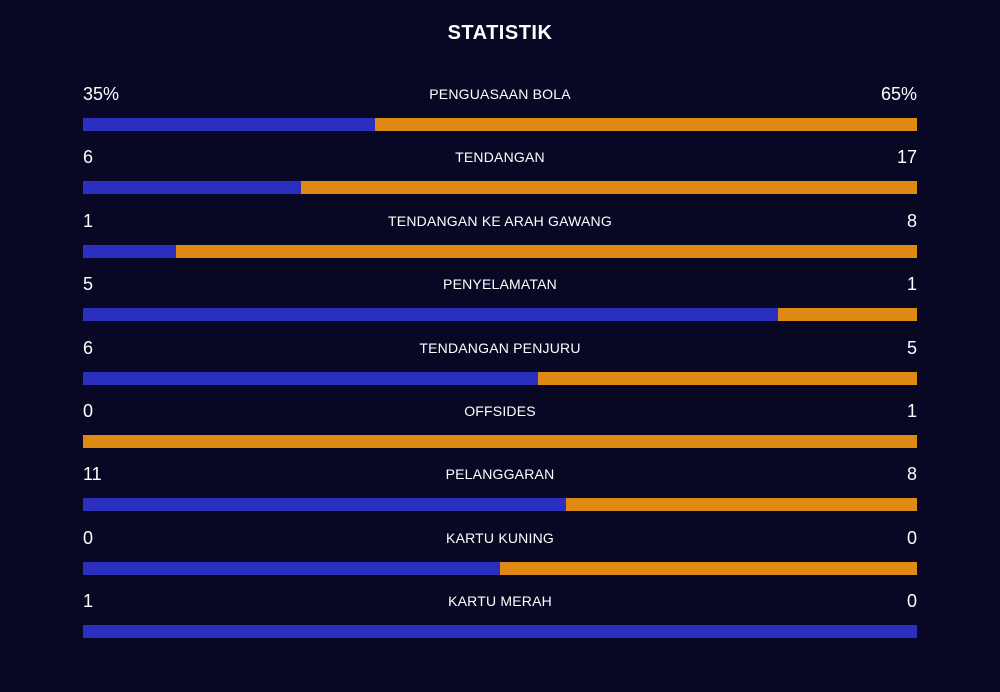 This screenshot has width=1000, height=692. Describe the element at coordinates (500, 177) in the screenshot. I see `stat-row-shots: 6 TENDANGAN 17` at that location.